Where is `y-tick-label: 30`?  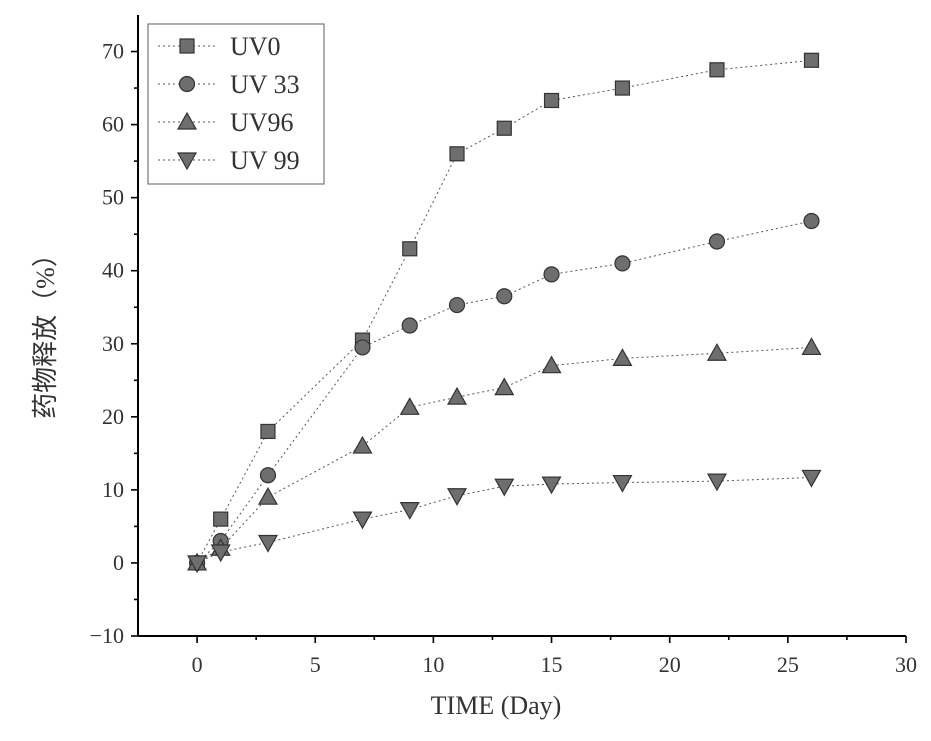 y-tick-label: 30 is located at coordinates (113, 343).